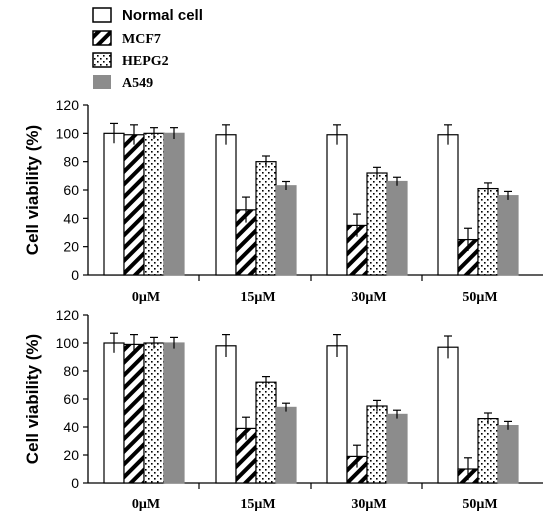 The width and height of the screenshot is (550, 524). I want to click on legend: Normal cell MCF7 HEPG2 A549, so click(147, 49).